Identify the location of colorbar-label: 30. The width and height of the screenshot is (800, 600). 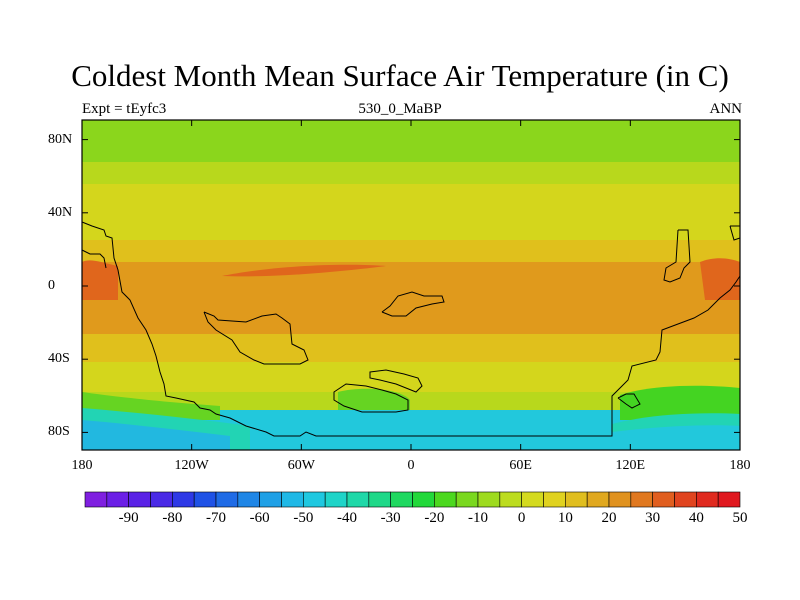
(653, 518).